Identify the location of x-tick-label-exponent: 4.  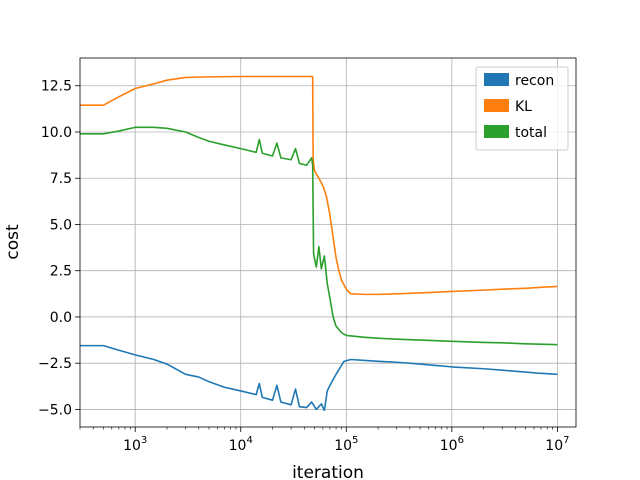
(249, 440).